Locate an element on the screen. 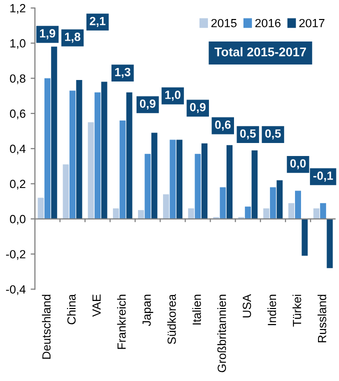 This screenshot has width=339, height=381. legend-label: 2015 is located at coordinates (224, 23).